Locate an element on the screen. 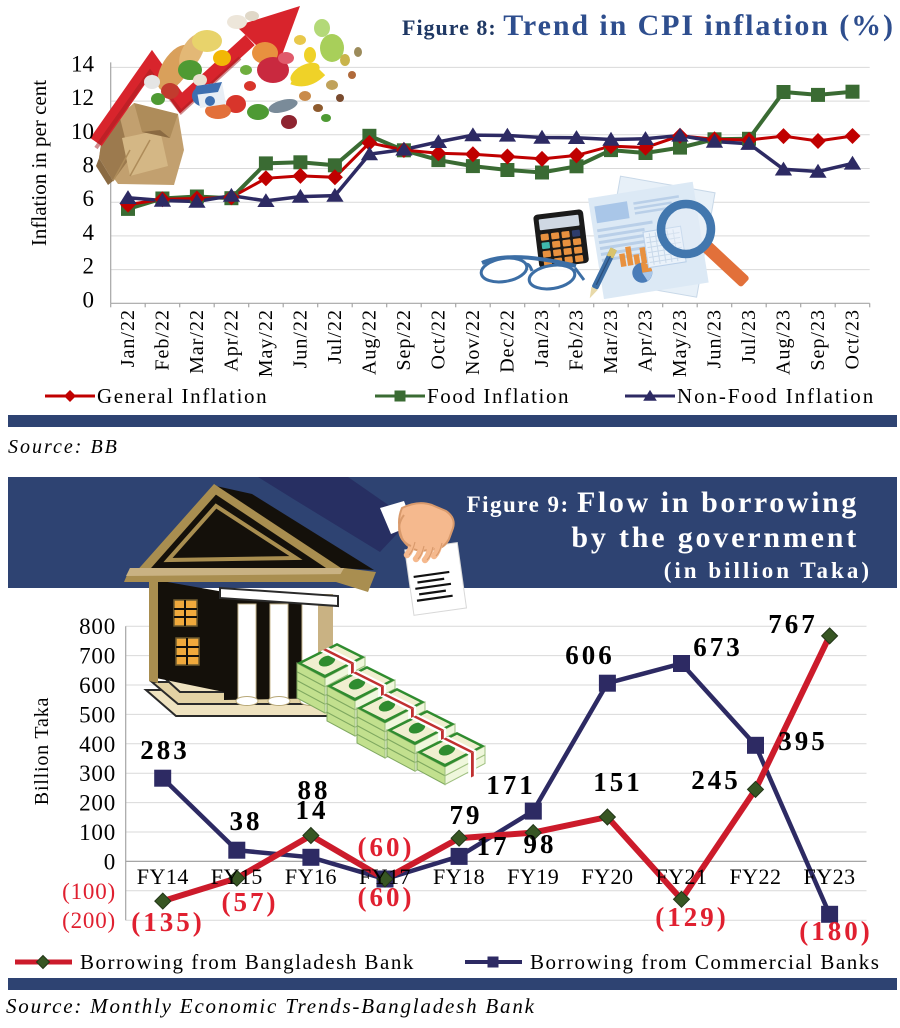 This screenshot has width=900, height=1028. svg-text: Jul/23 is located at coordinates (749, 336).